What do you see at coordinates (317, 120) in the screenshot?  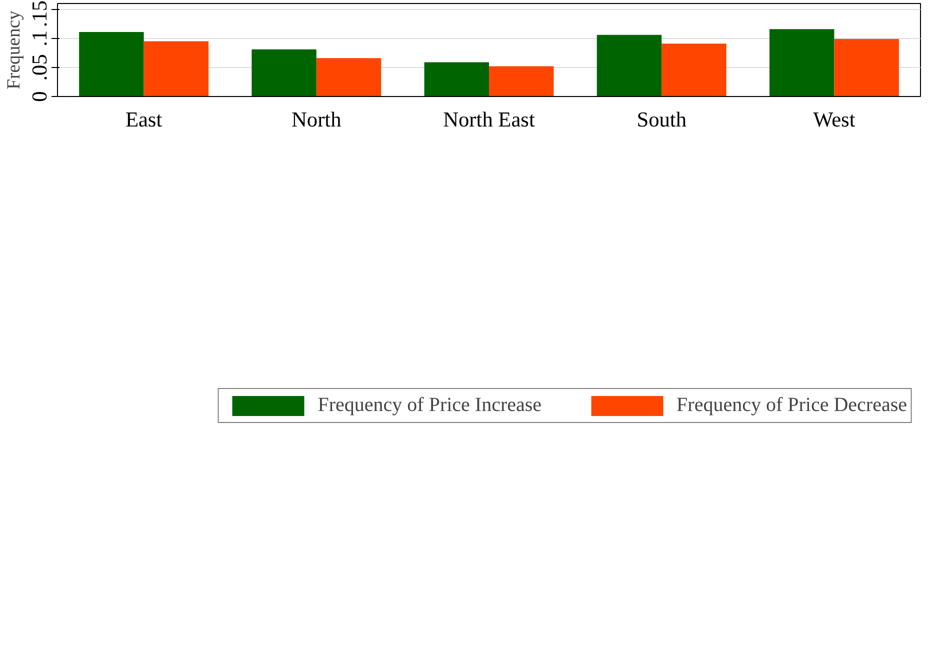 I see `x-tick-label: North` at bounding box center [317, 120].